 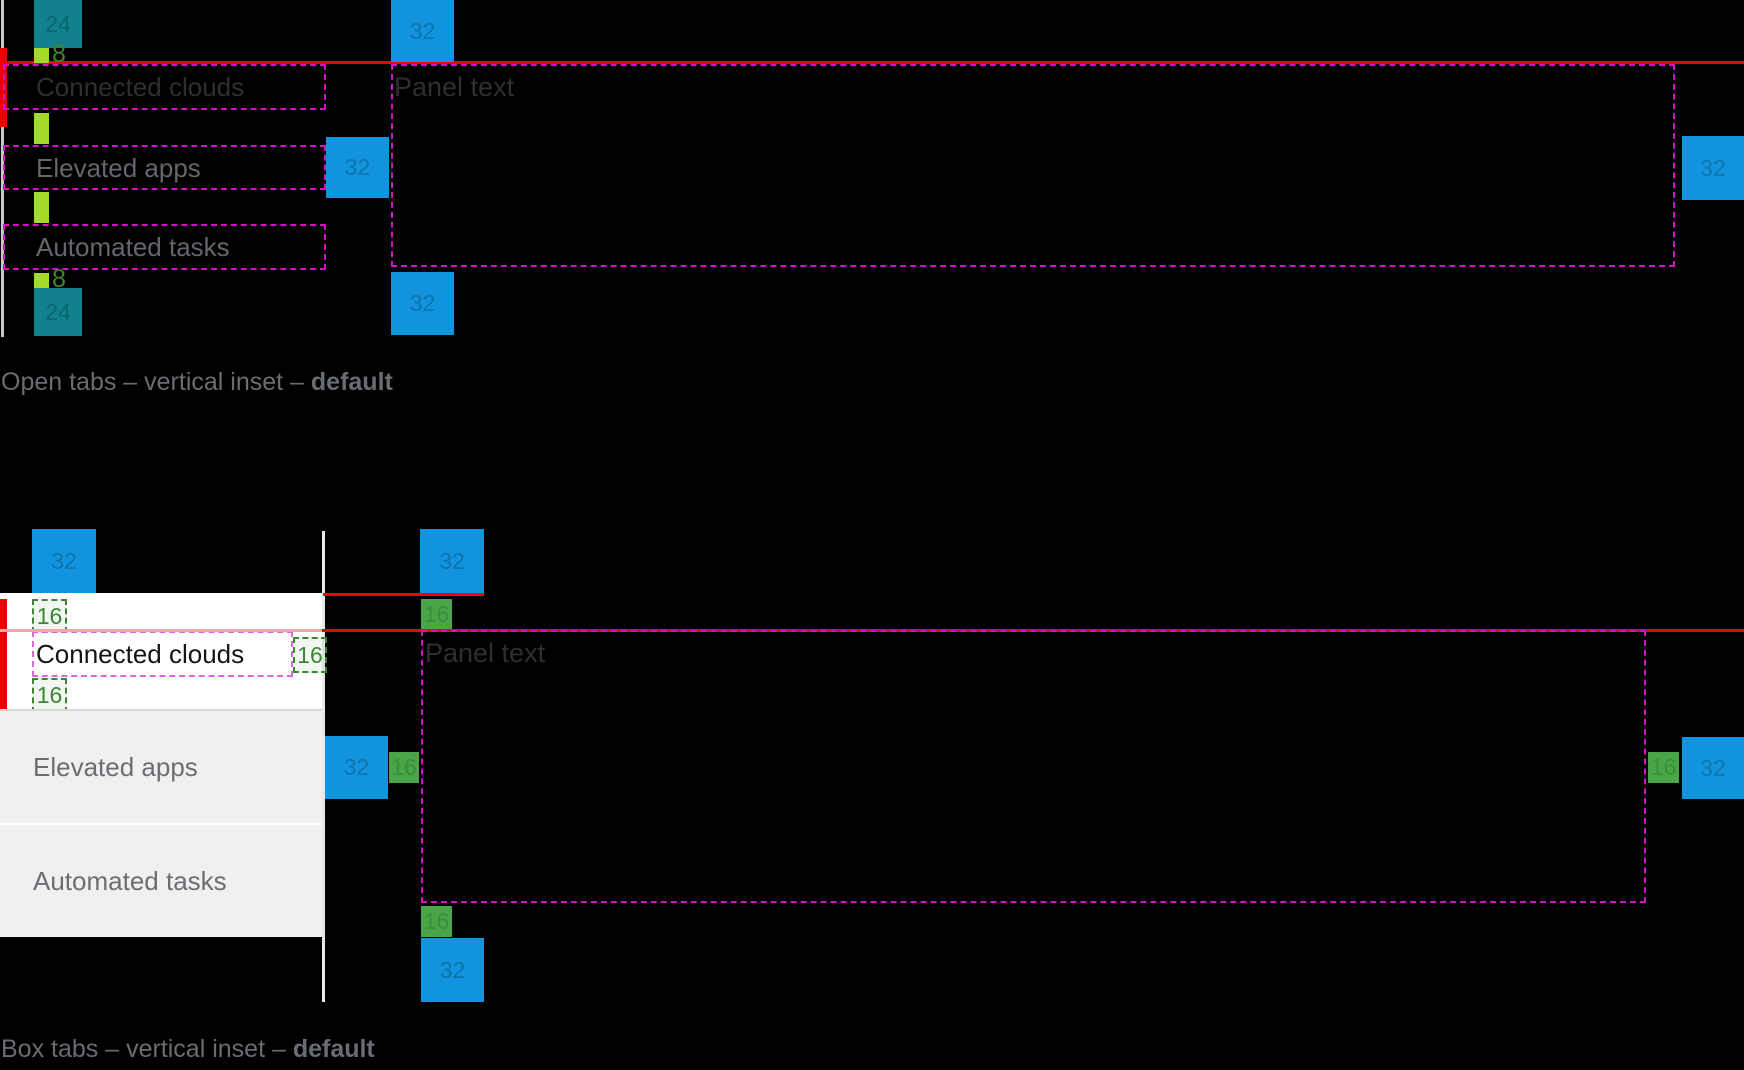 I want to click on caption-text: Box tabs – vertical inset –, so click(x=147, y=1049).